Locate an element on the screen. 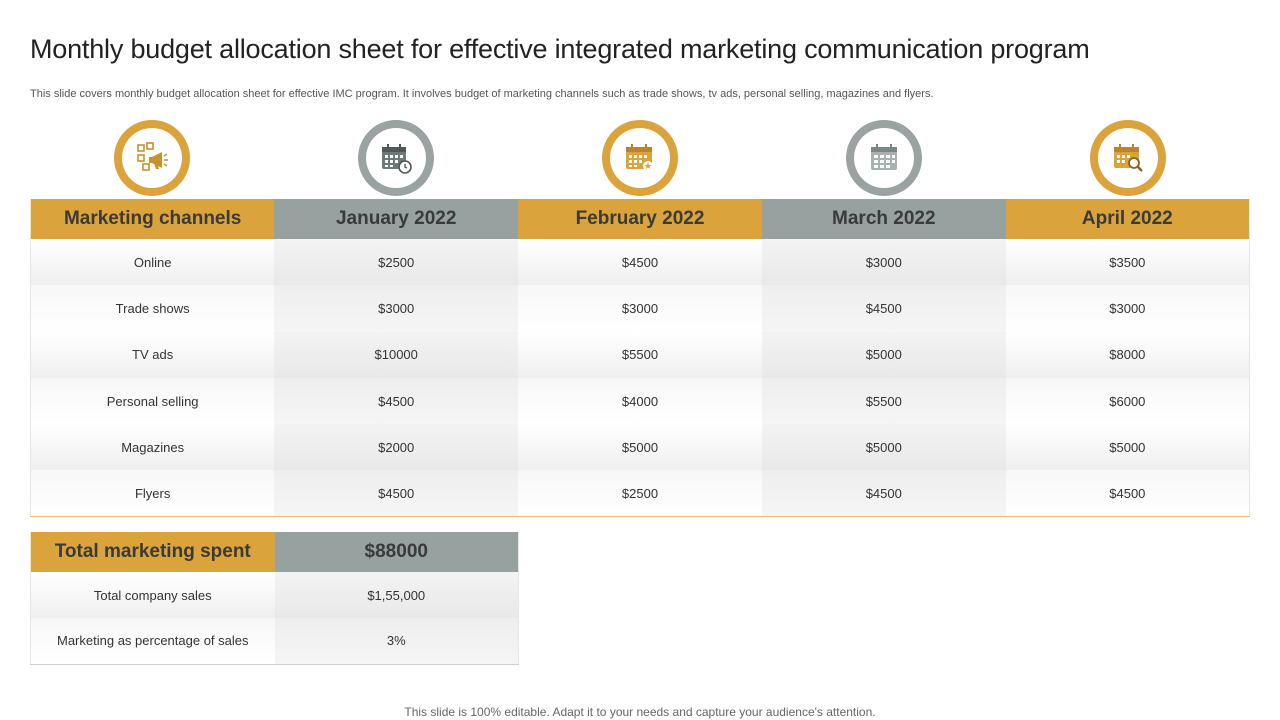  table-row: Flyers $4500 $2500 $4500 $4500 is located at coordinates (640, 493).